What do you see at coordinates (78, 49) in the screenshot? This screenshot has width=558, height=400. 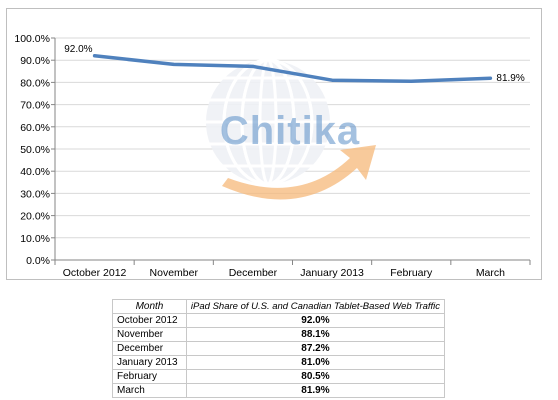 I see `data-label: 92.0%` at bounding box center [78, 49].